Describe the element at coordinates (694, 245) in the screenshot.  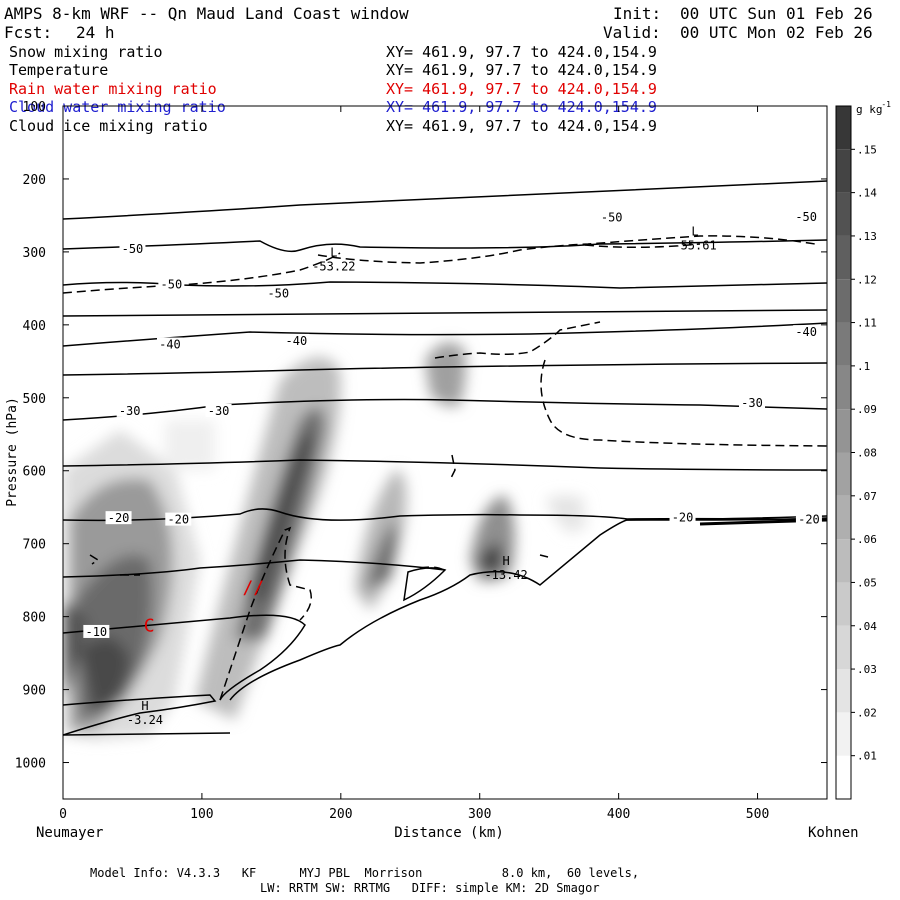
I see `extremum-value: -55.61` at that location.